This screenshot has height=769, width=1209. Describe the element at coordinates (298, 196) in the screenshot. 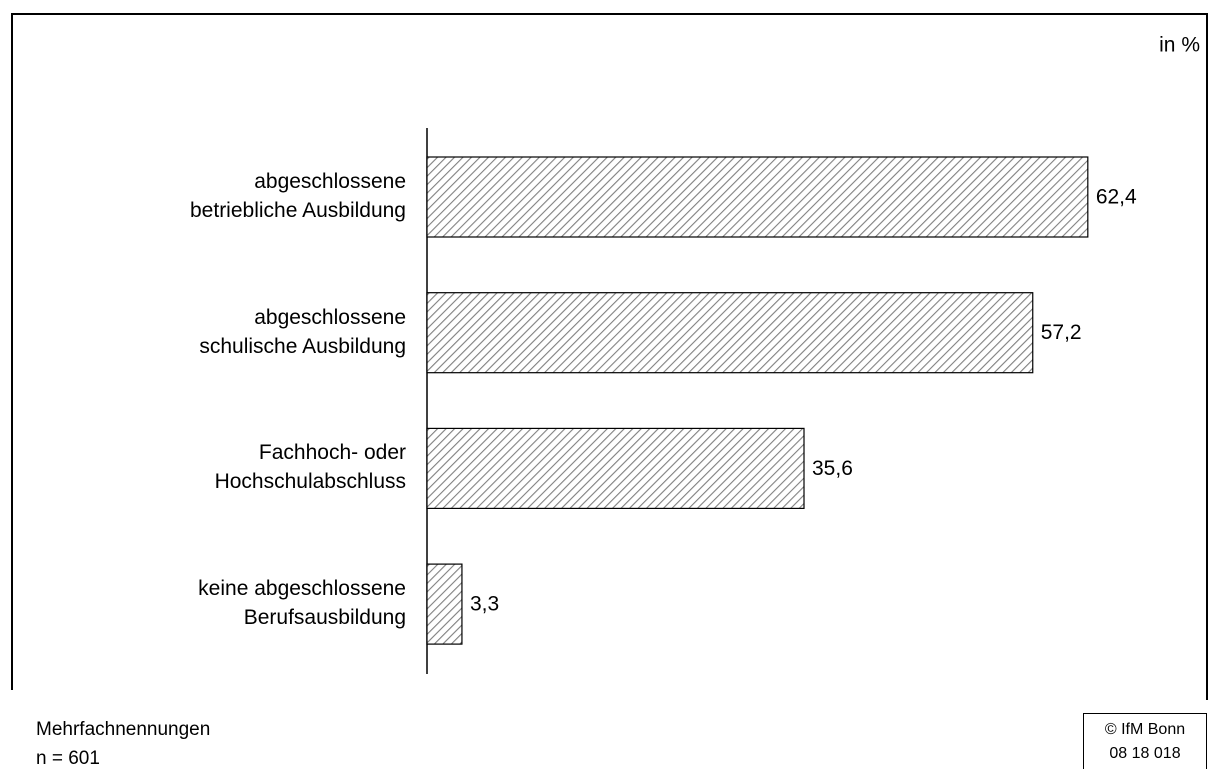

I see `category-label: abgeschlossene betriebliche Ausbildung` at that location.